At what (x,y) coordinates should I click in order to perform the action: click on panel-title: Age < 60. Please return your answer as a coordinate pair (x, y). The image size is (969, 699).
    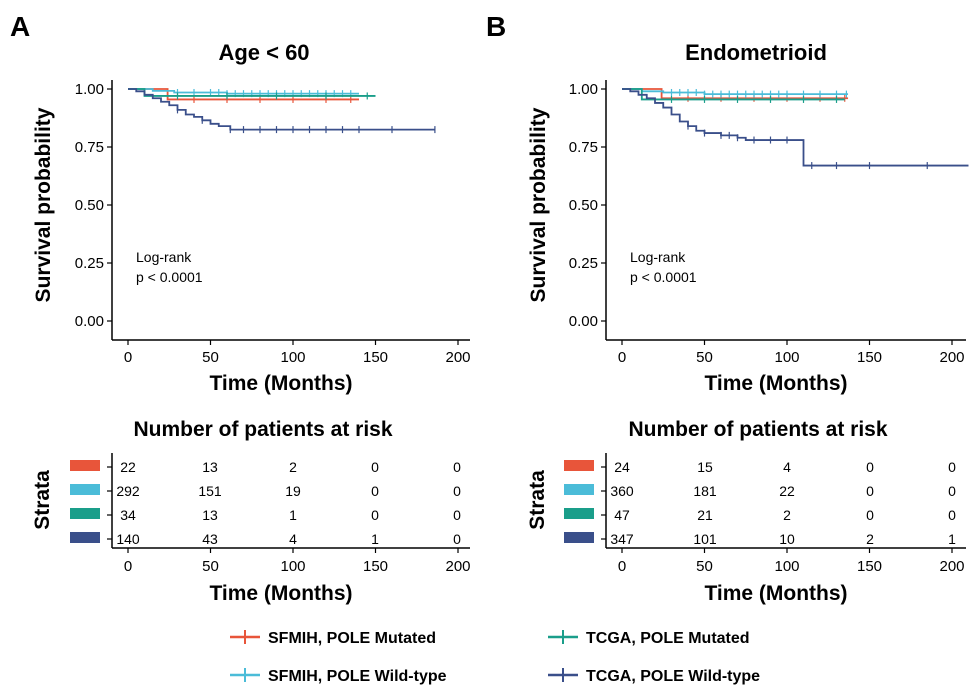
    Looking at the image, I should click on (263, 52).